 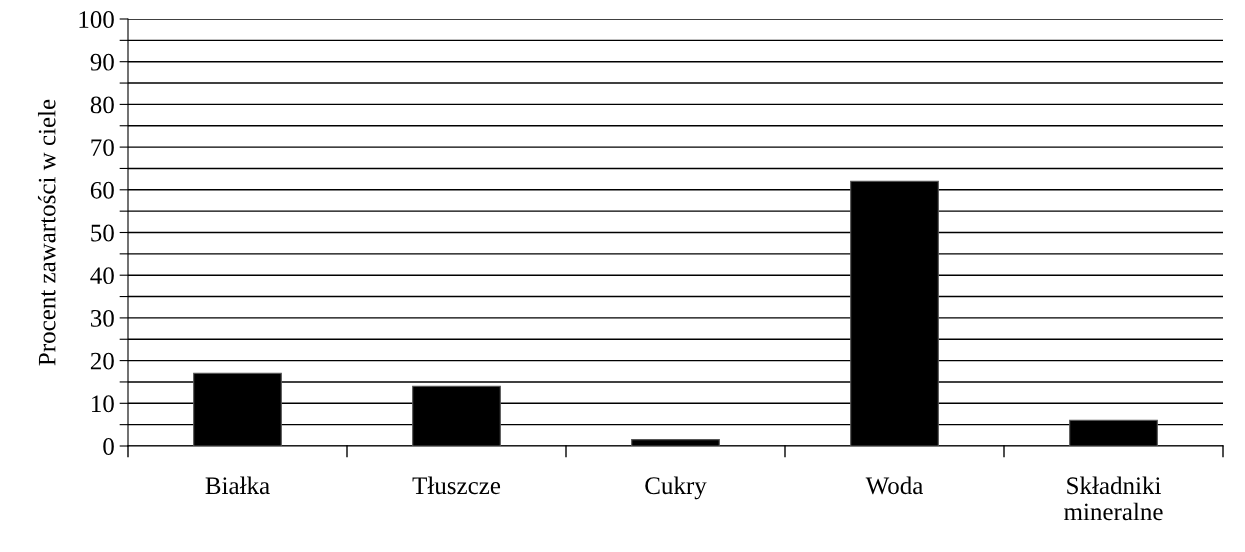 I want to click on y-axis-title: Procent zawartości w ciele, so click(x=46, y=232).